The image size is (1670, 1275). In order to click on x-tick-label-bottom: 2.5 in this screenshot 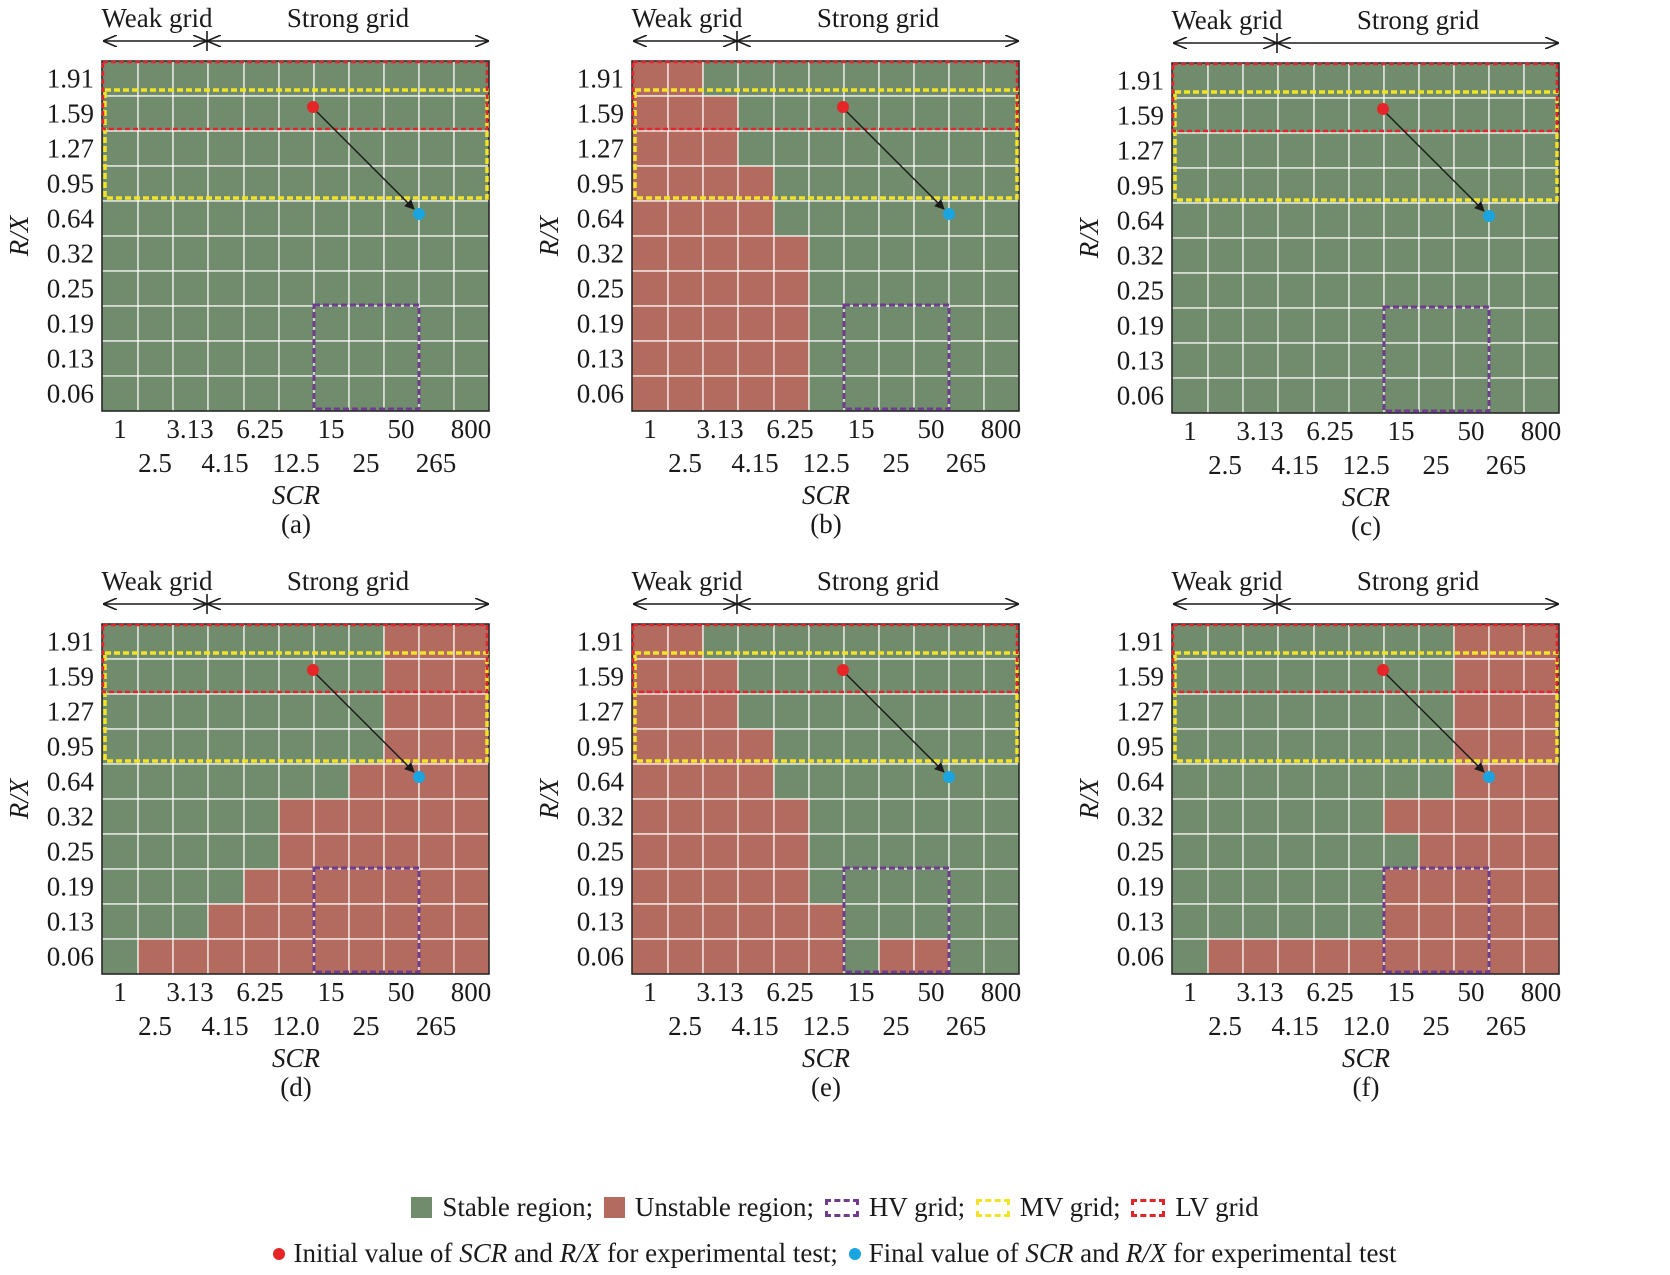, I will do `click(155, 1026)`.